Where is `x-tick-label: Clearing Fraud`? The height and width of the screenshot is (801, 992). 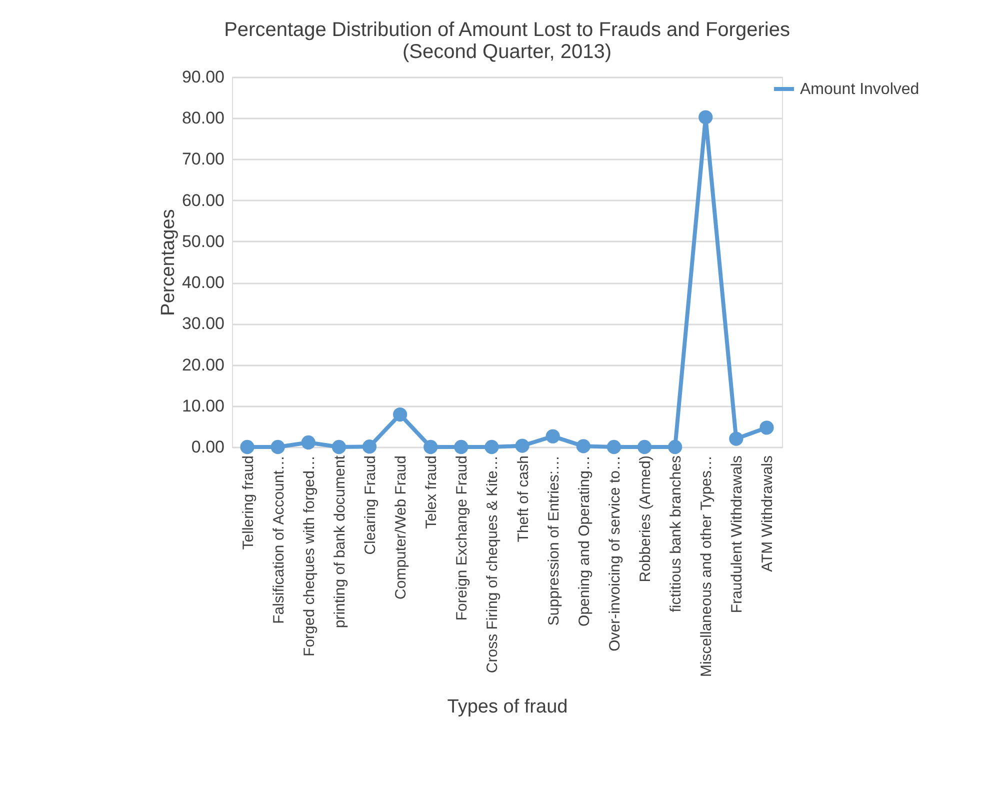 x-tick-label: Clearing Fraud is located at coordinates (370, 505).